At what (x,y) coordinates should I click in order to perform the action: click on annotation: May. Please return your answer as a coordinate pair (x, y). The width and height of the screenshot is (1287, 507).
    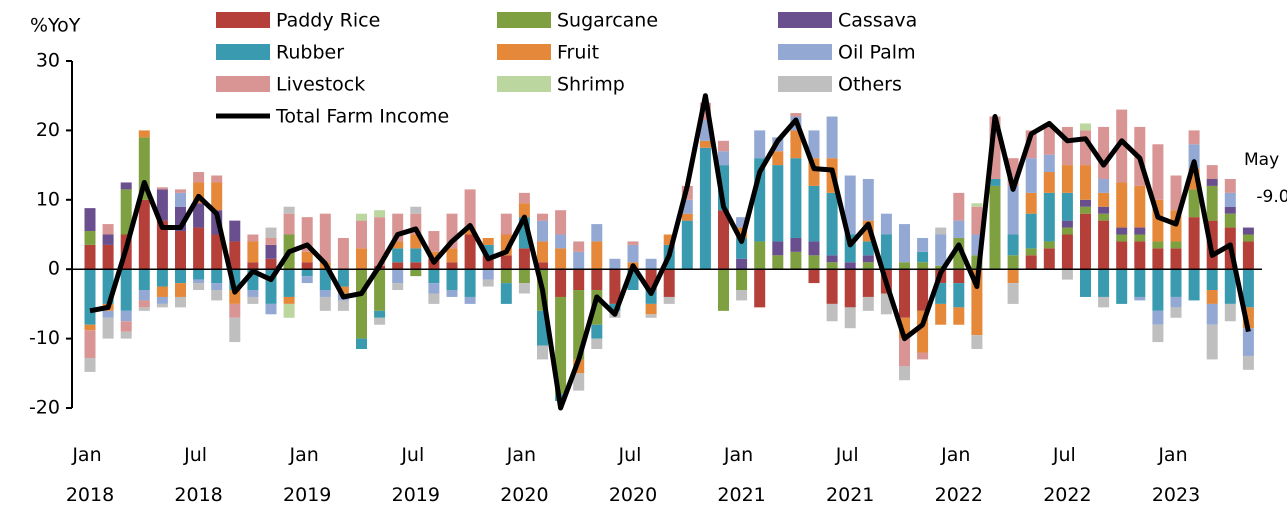
    Looking at the image, I should click on (1261, 160).